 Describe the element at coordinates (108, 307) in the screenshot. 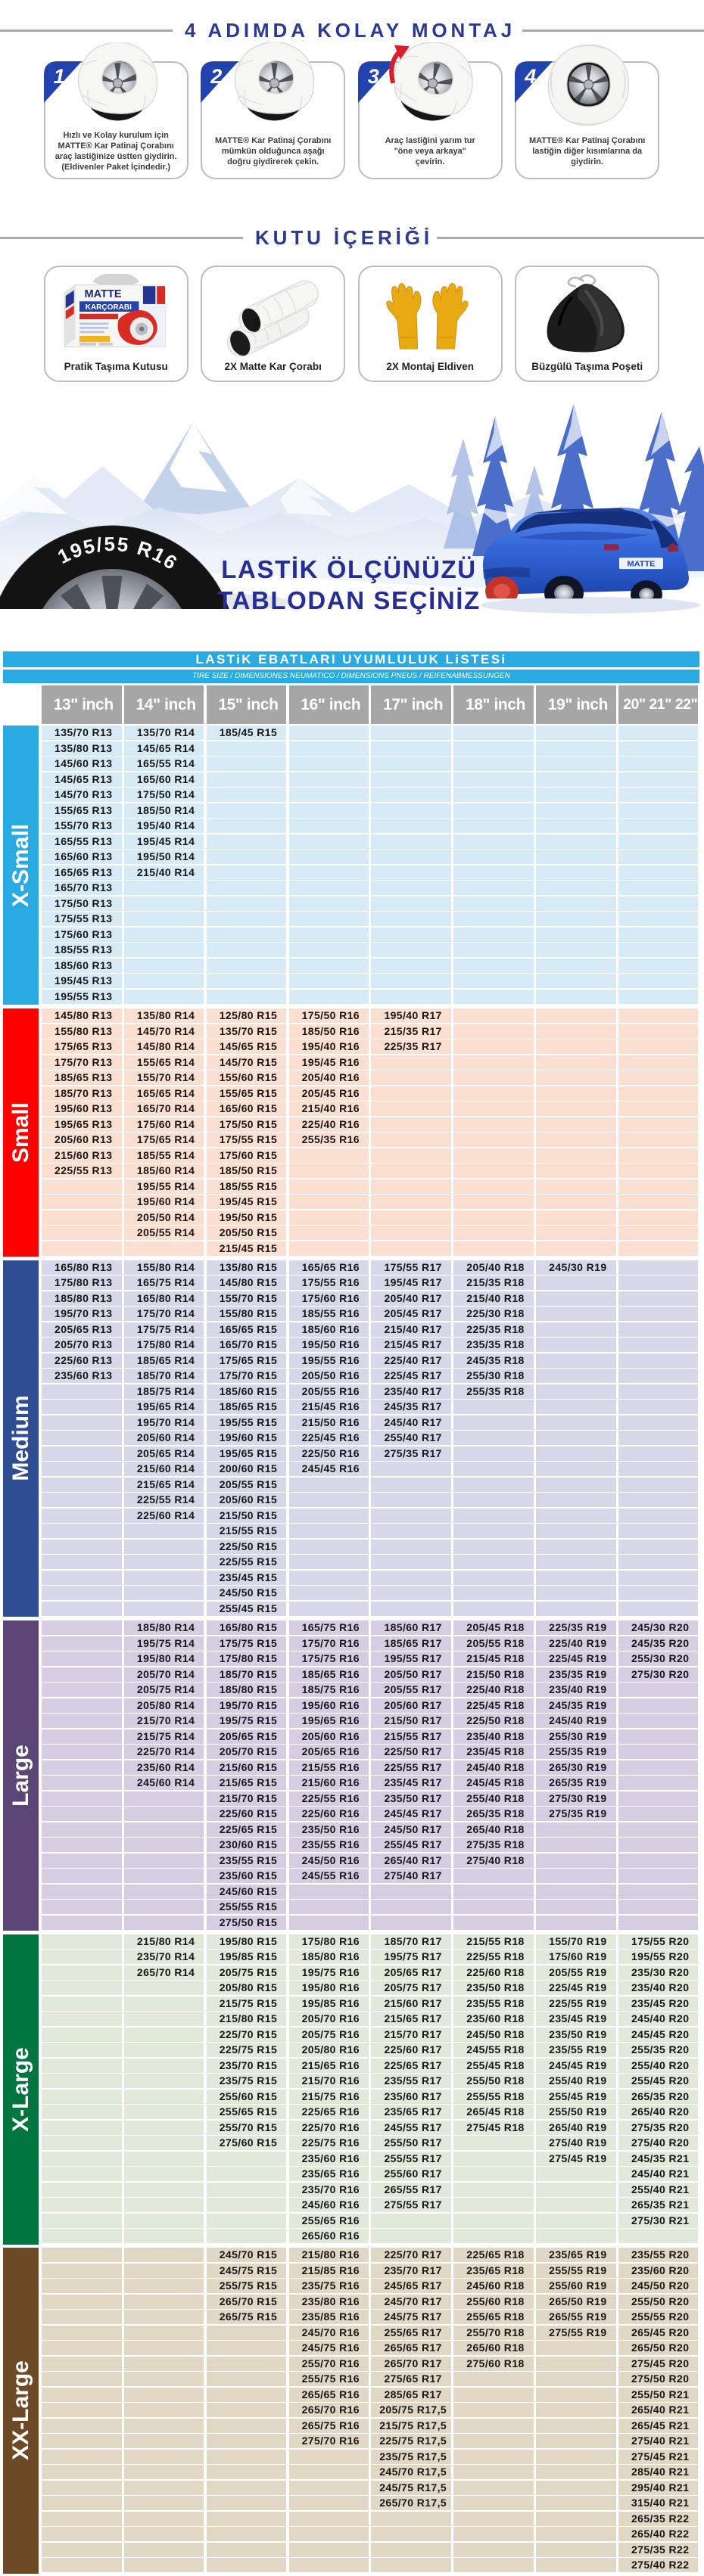

I see `svg-text: KARÇORABI` at that location.